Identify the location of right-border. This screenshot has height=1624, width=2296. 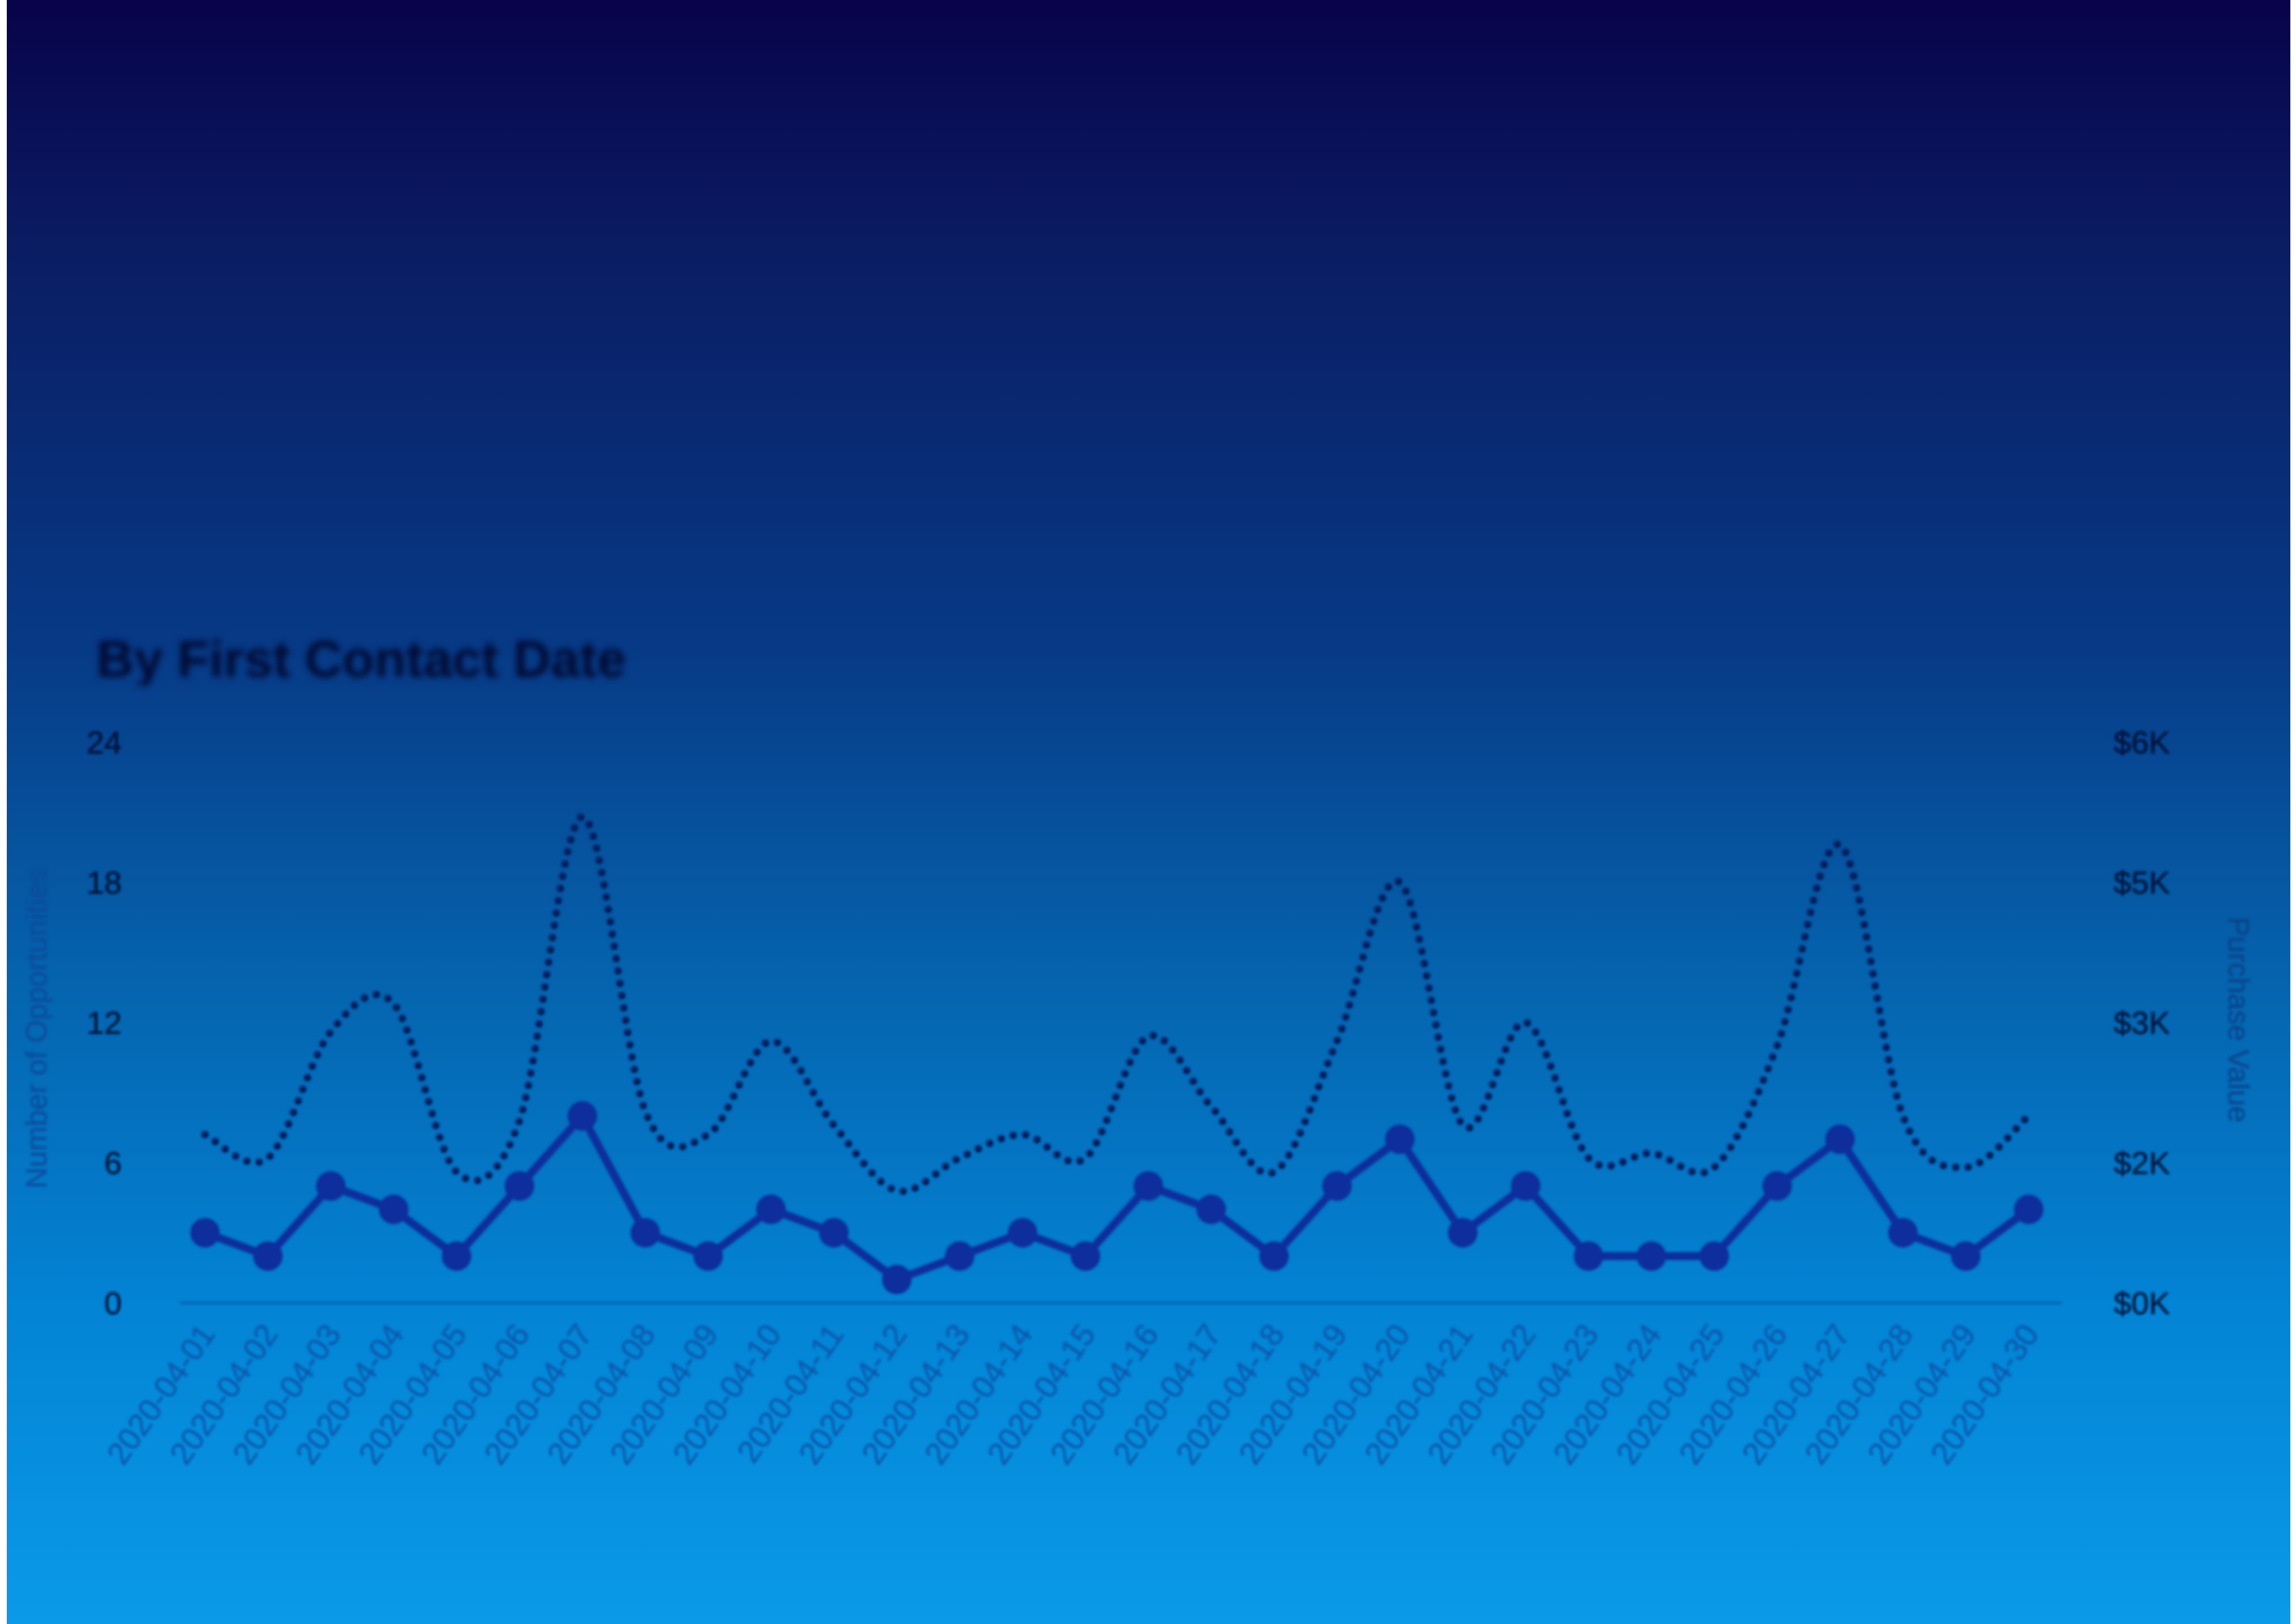
(2293, 812).